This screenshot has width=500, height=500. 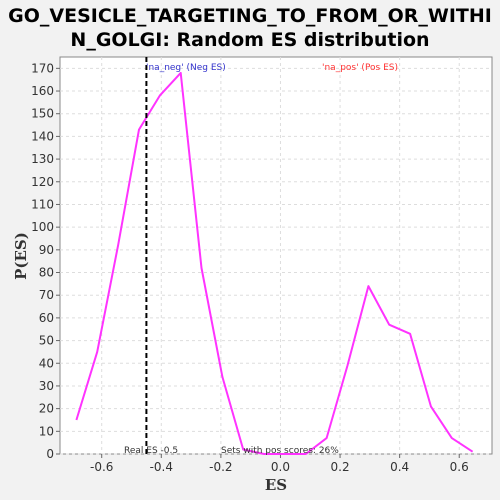 What do you see at coordinates (360, 68) in the screenshot?
I see `pos-es-label: 'na_pos' (Pos ES)` at bounding box center [360, 68].